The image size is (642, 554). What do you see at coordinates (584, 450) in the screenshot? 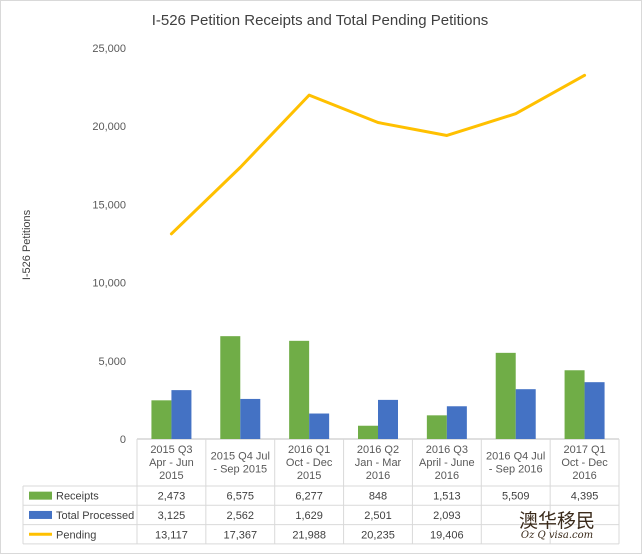
I see `x-category-label: 2017 Q1` at bounding box center [584, 450].